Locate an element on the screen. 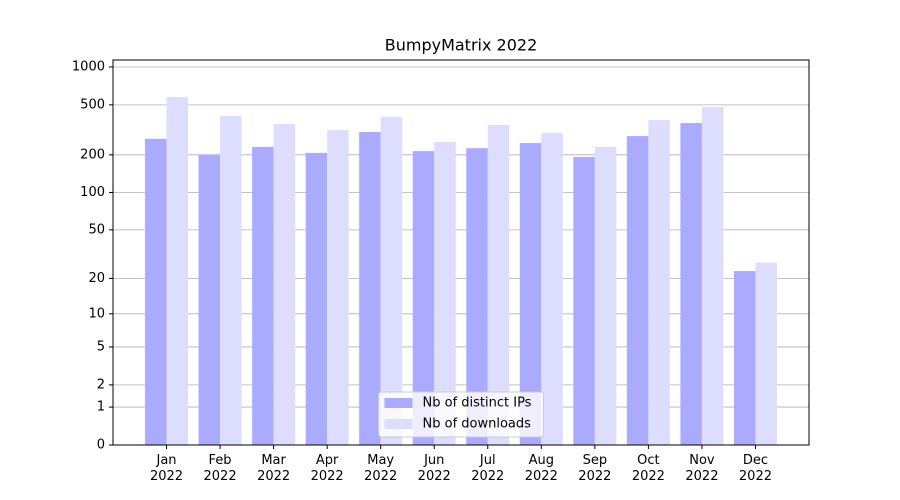  x-tick-label: Oct 2022 is located at coordinates (648, 468).